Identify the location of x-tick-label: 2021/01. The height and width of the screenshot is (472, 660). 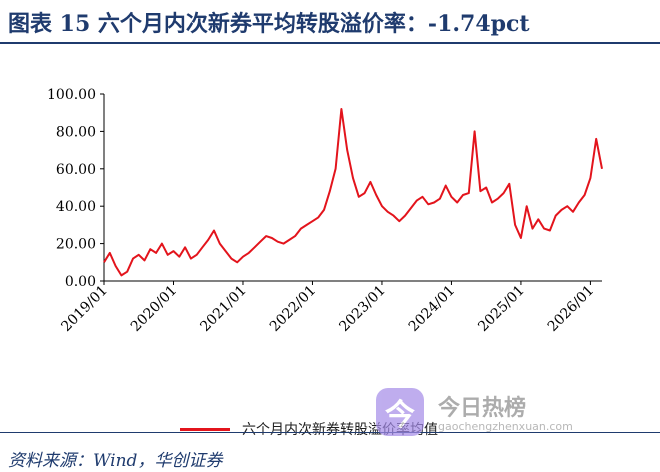
(223, 309).